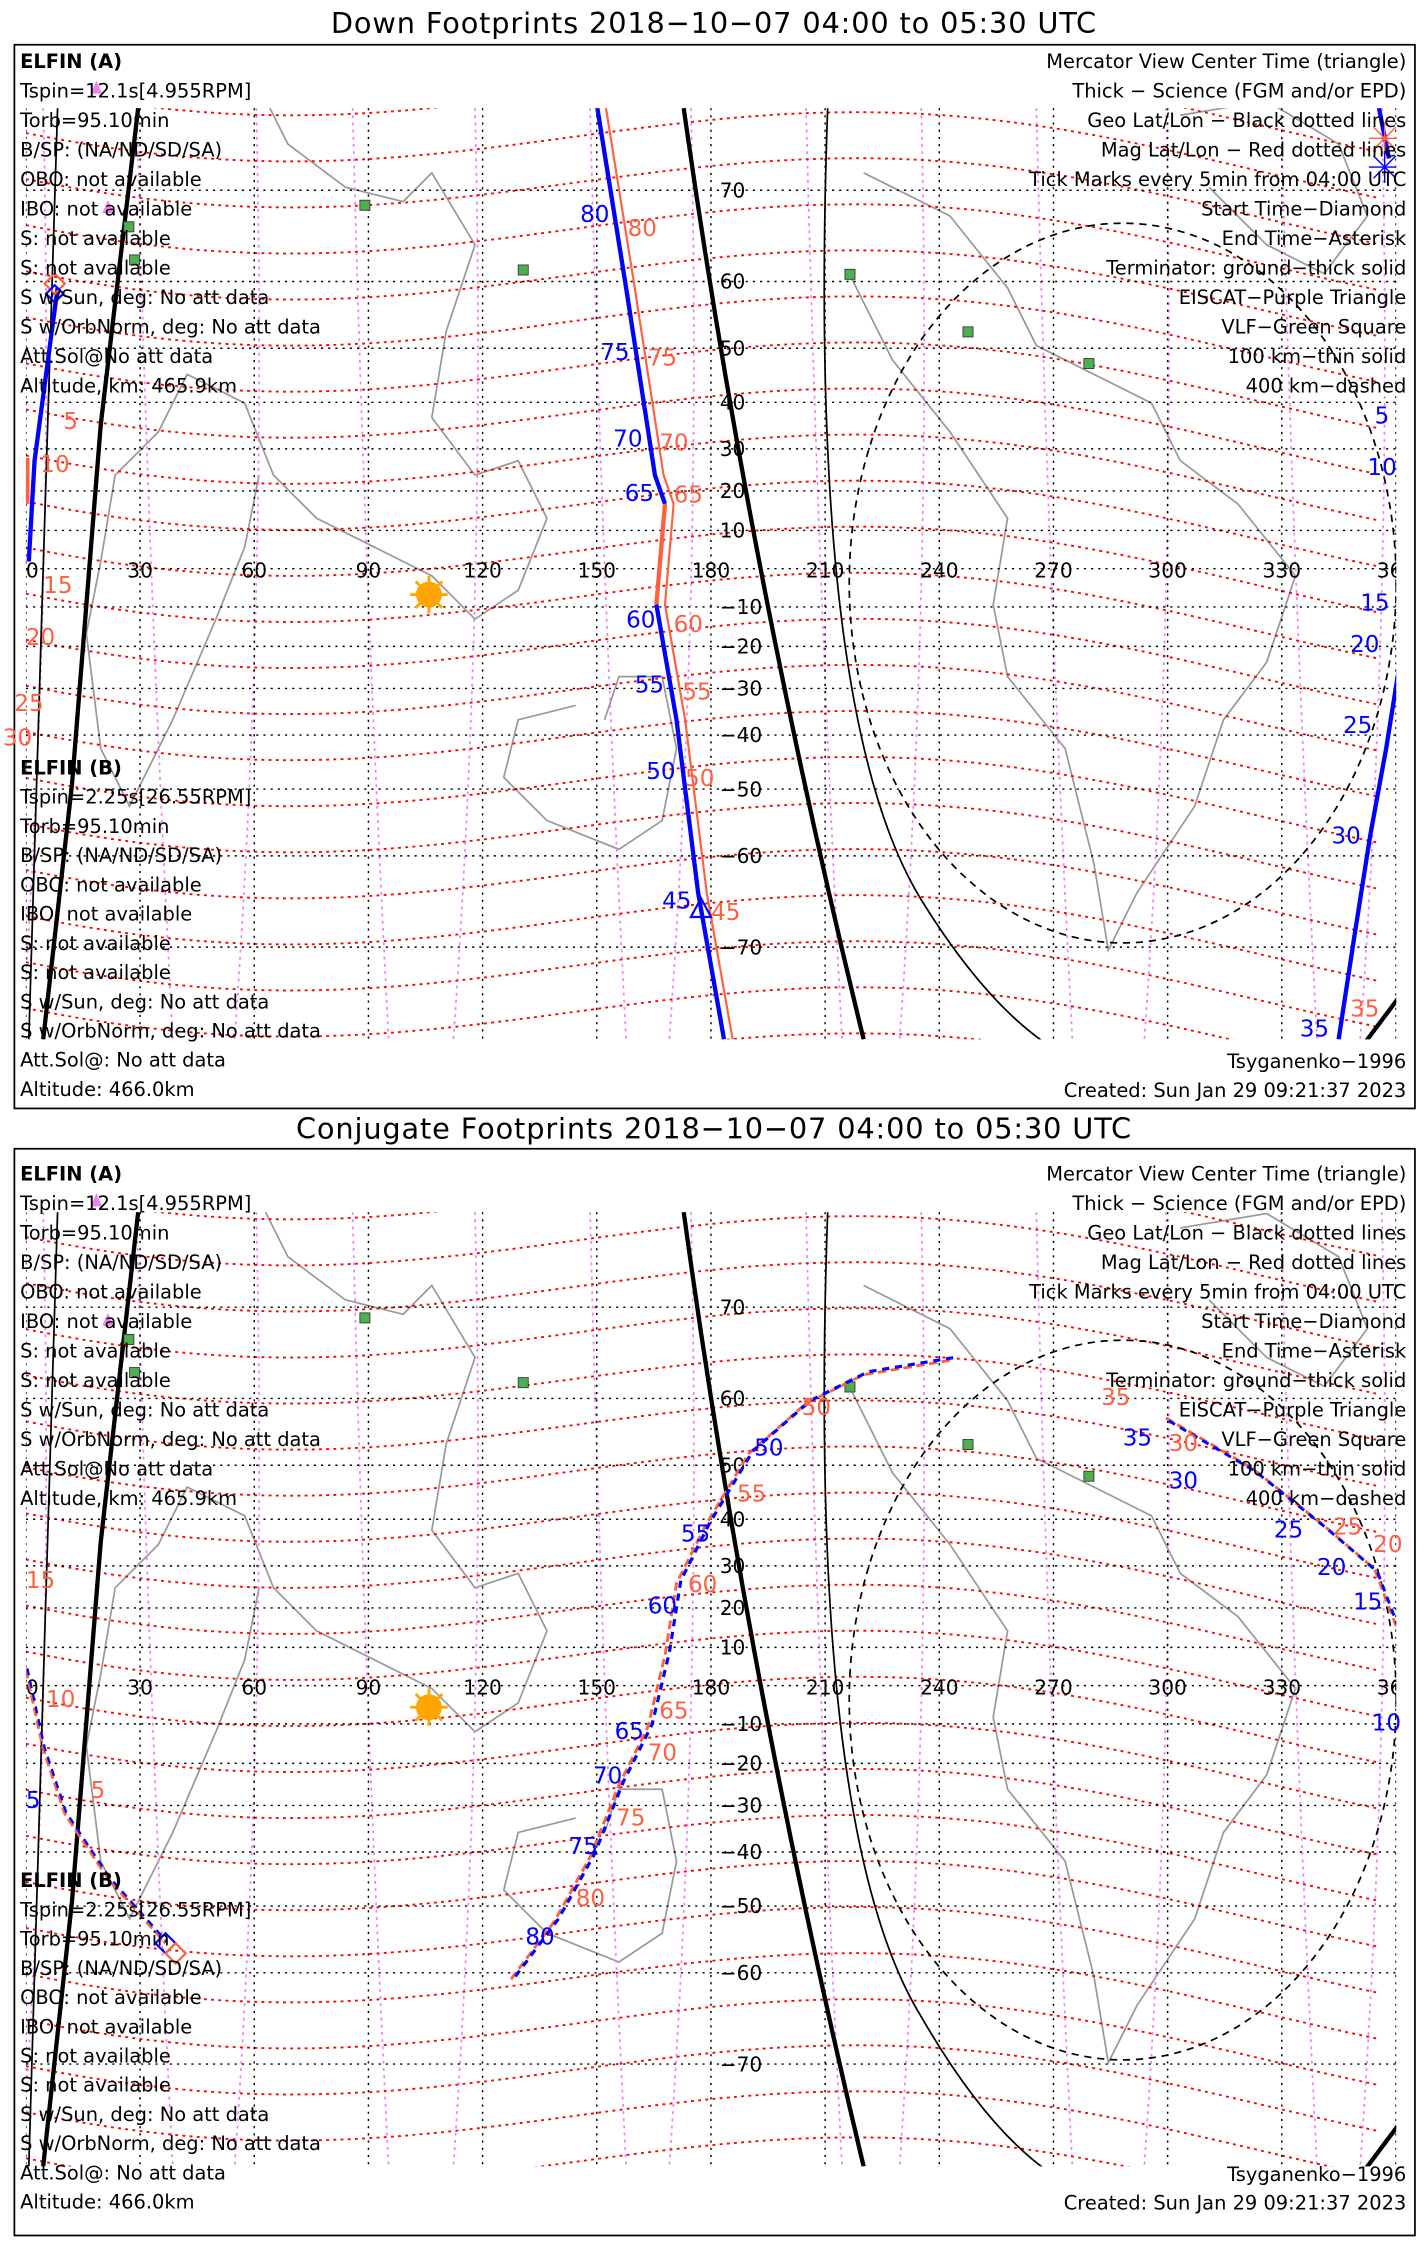 This screenshot has height=2250, width=1425. I want to click on elfin-a-track, so click(734, 1666).